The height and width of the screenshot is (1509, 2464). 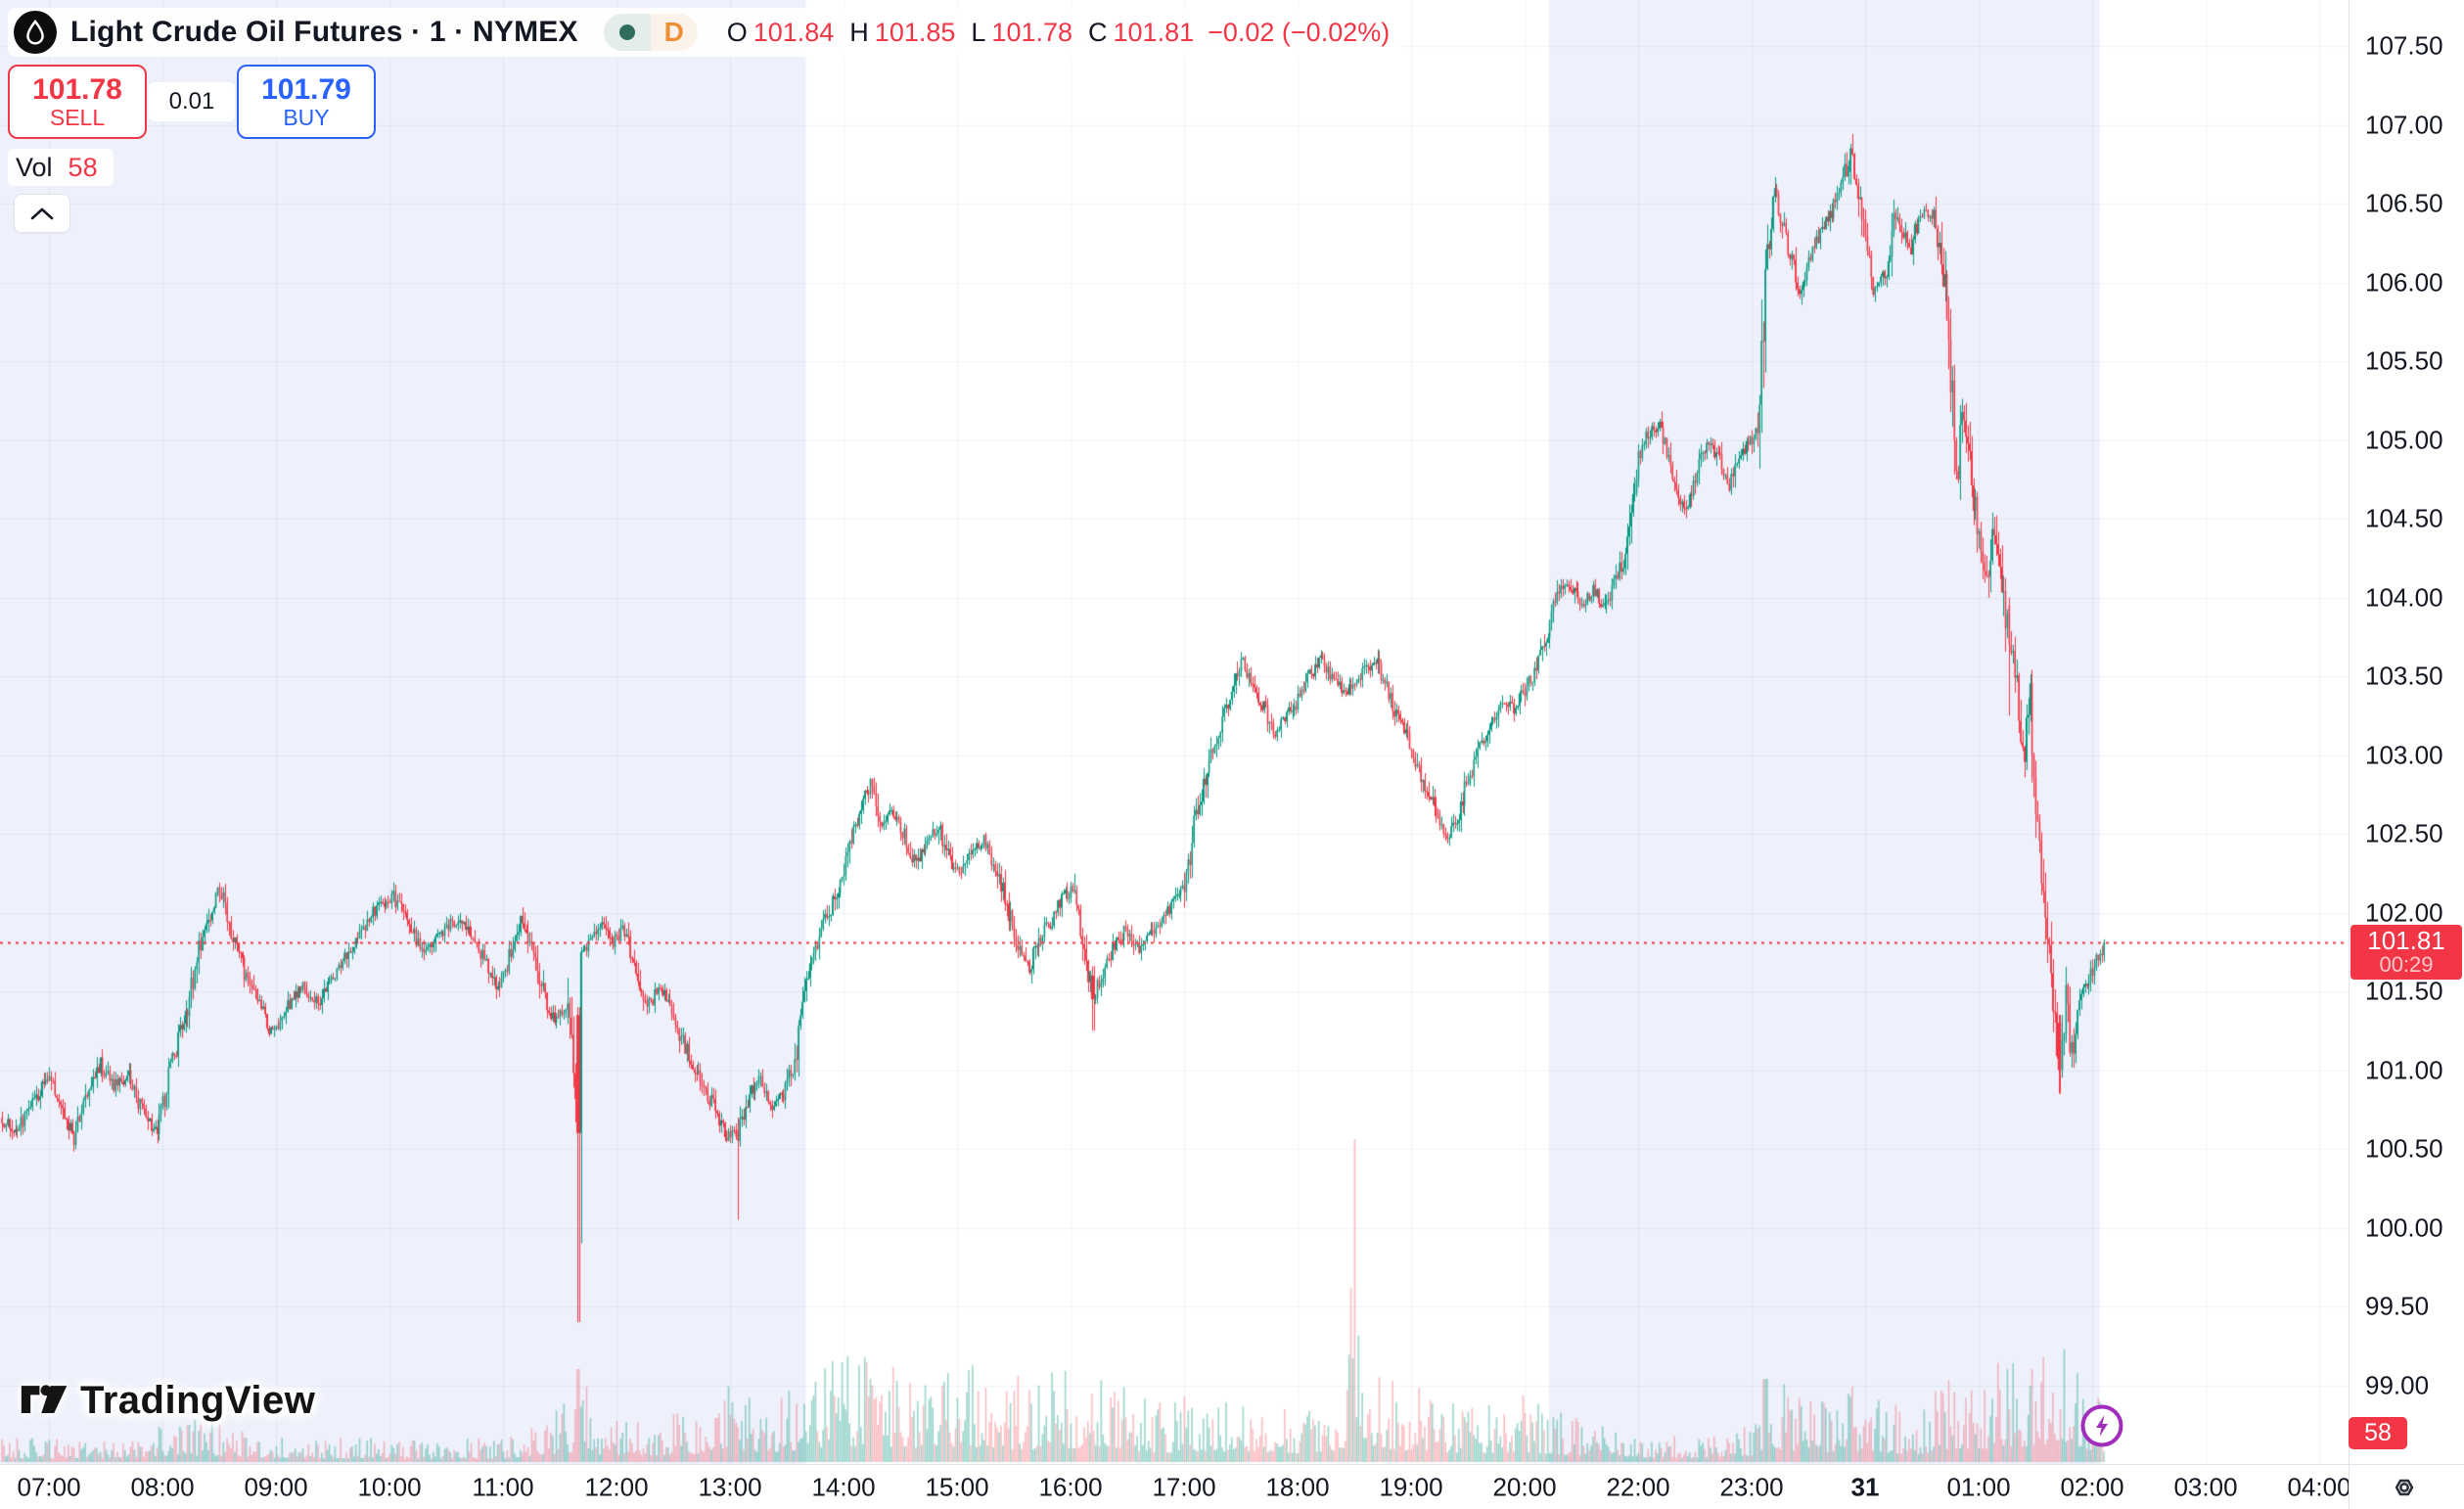 I want to click on price-axis-label: 100.00, so click(x=2404, y=1227).